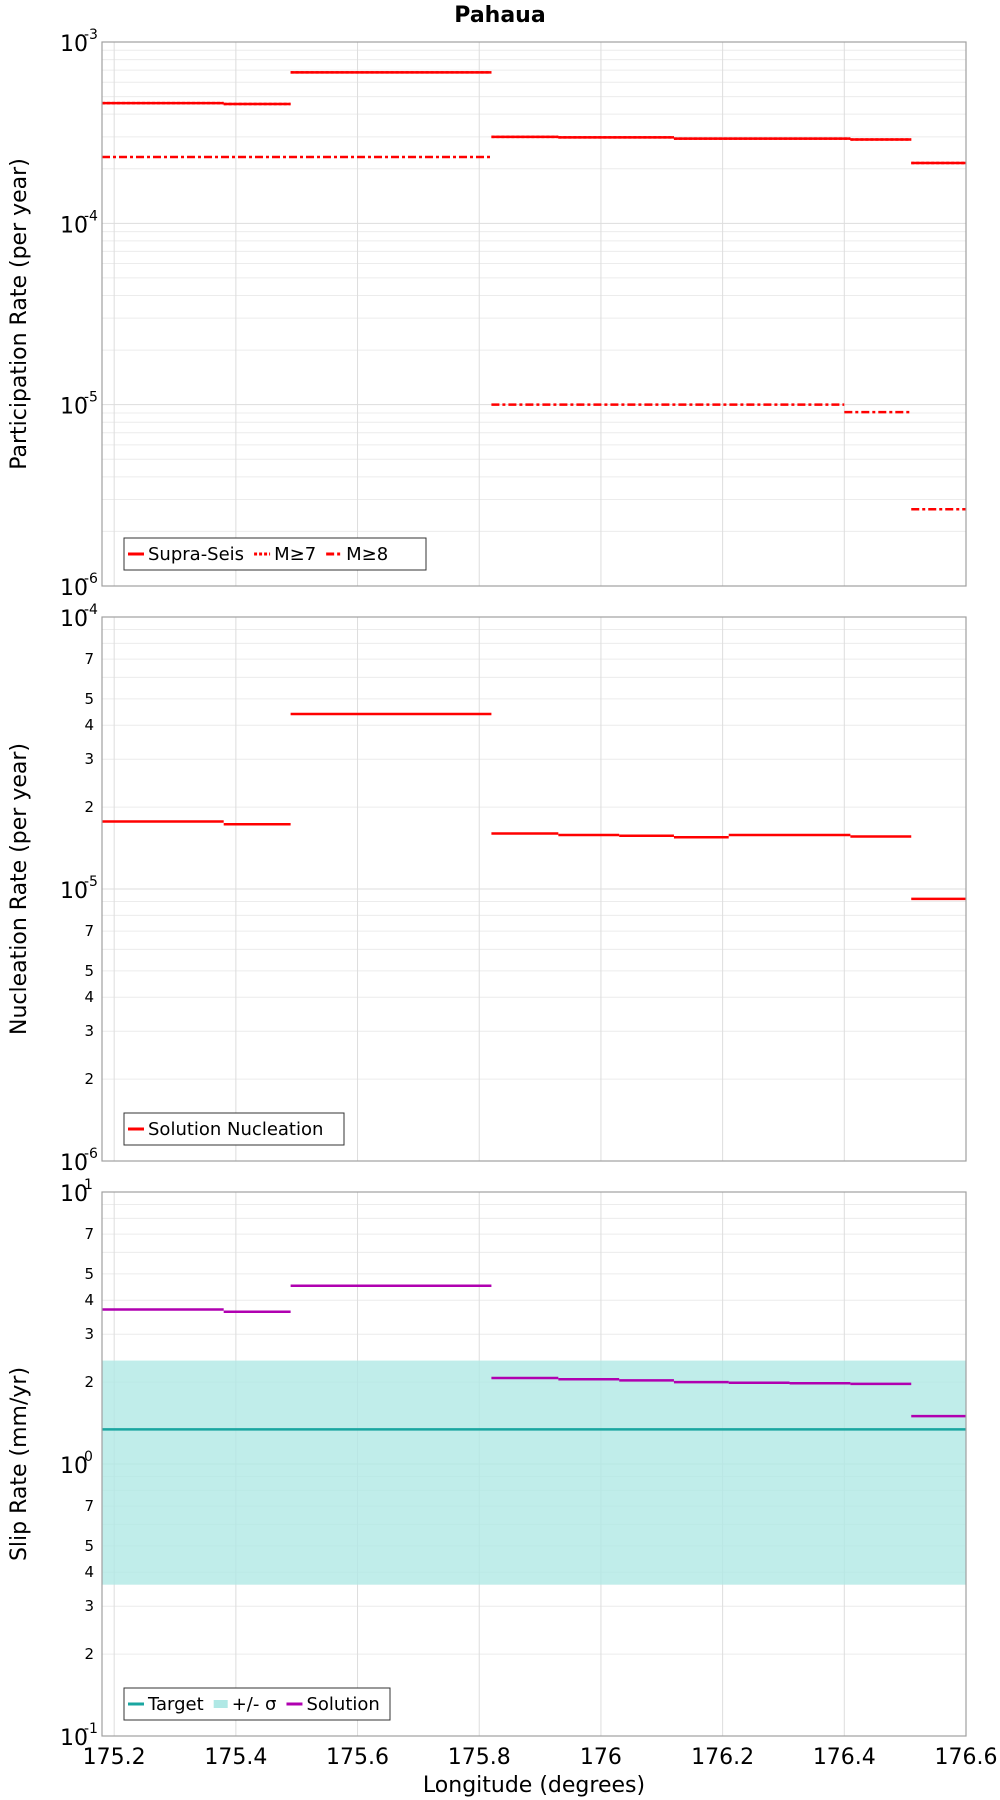 This screenshot has width=1000, height=1800. What do you see at coordinates (295, 554) in the screenshot?
I see `legend-label: M≥7` at bounding box center [295, 554].